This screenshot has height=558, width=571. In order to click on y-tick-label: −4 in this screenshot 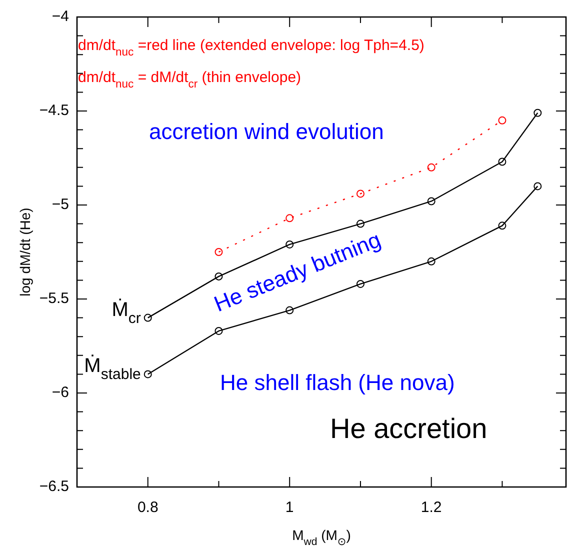, I will do `click(60, 17)`.